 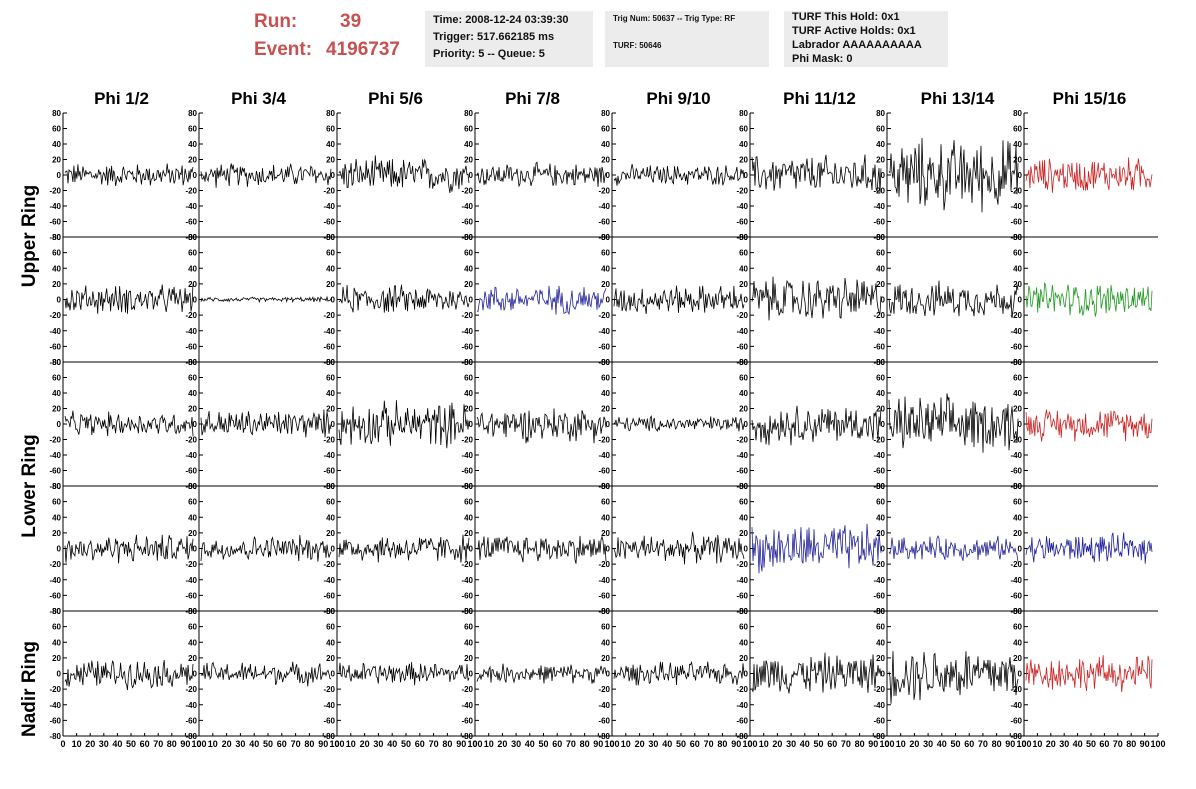 I want to click on run-value: 39, so click(x=351, y=21).